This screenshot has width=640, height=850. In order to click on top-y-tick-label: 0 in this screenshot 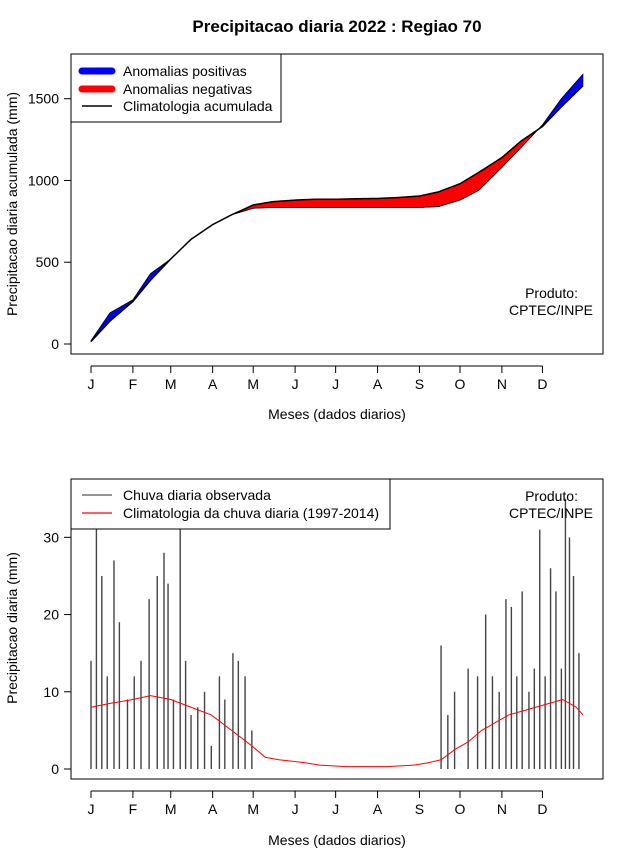, I will do `click(55, 344)`.